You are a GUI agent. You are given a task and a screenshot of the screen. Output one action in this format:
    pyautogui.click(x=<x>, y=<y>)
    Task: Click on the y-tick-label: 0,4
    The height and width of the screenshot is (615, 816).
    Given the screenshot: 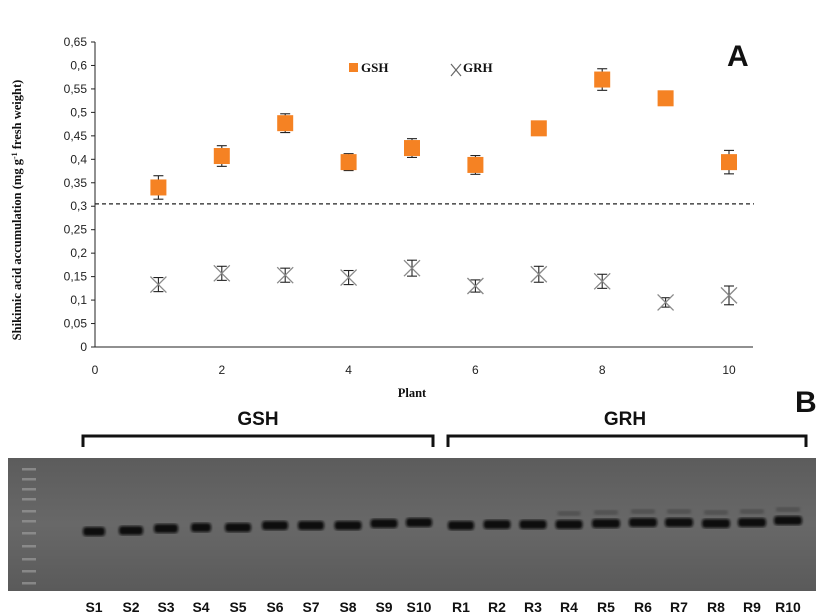 What is the action you would take?
    pyautogui.click(x=78, y=159)
    